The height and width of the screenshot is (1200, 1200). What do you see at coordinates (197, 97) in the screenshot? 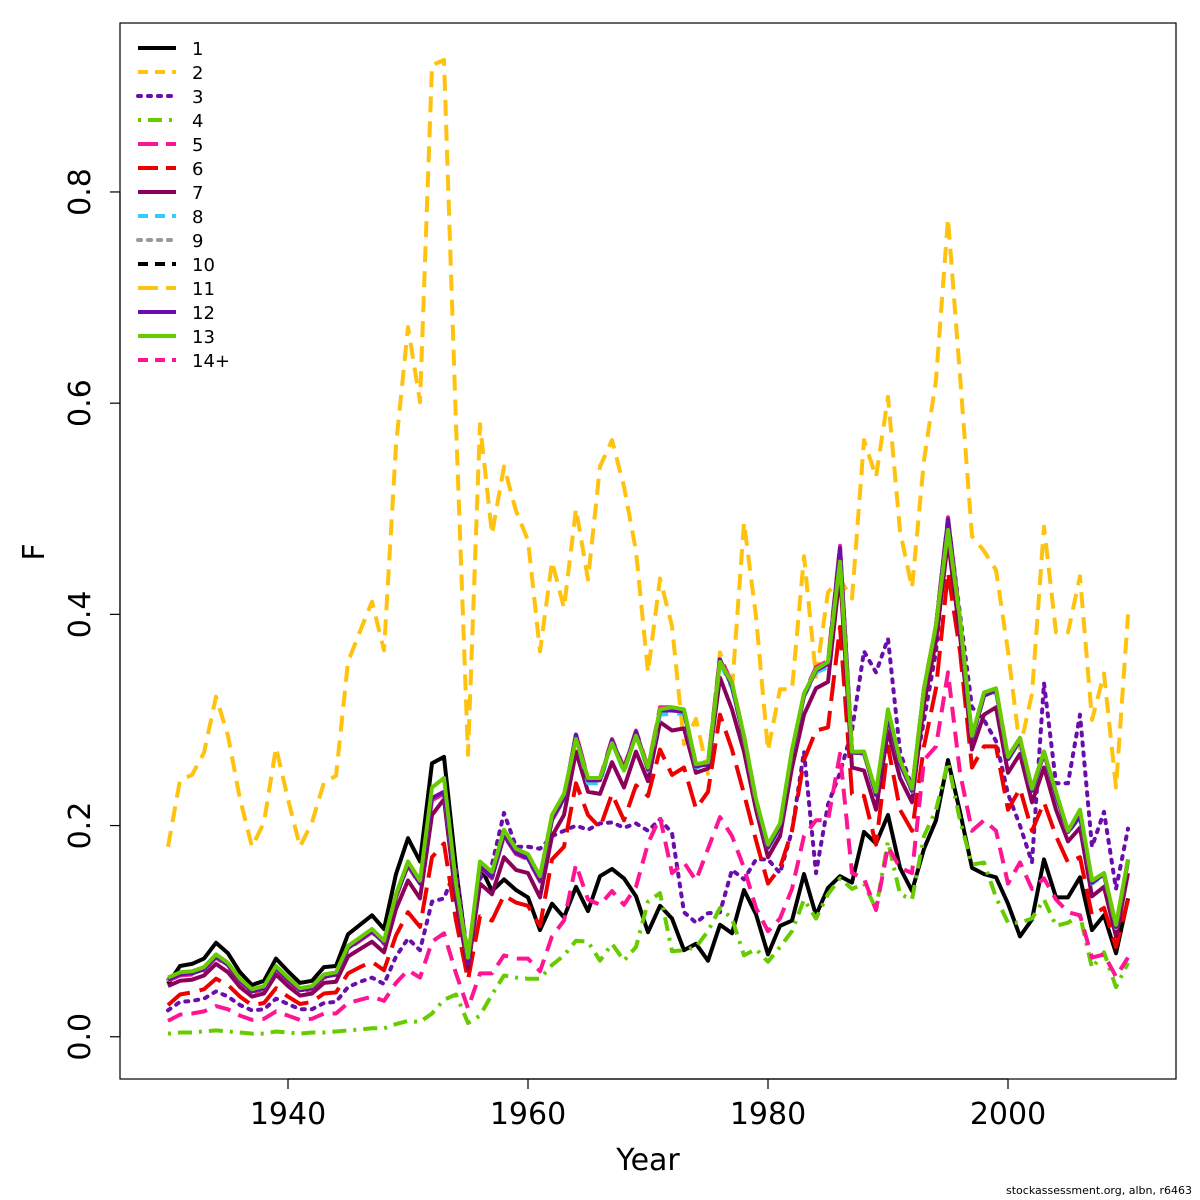
I see `legend-label-3: 3` at bounding box center [197, 97].